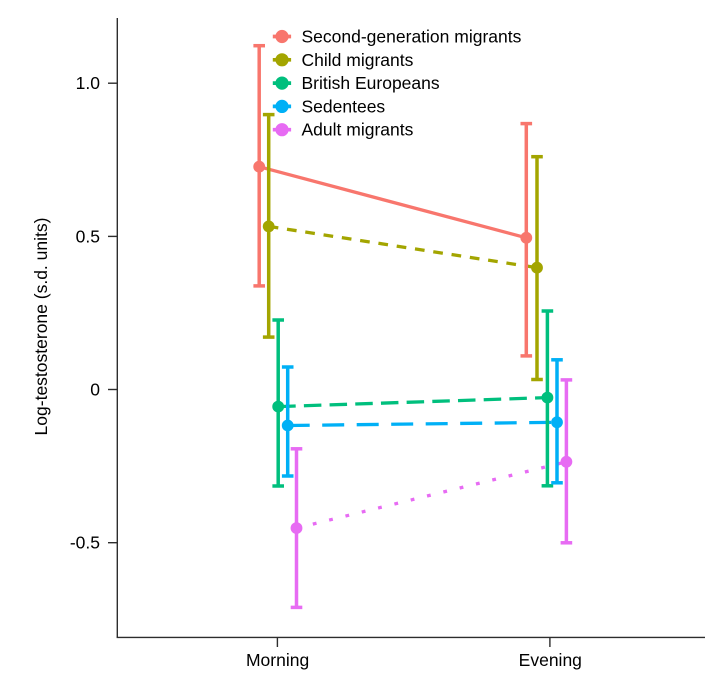 This screenshot has height=684, width=710. I want to click on svg-text: Evening, so click(550, 660).